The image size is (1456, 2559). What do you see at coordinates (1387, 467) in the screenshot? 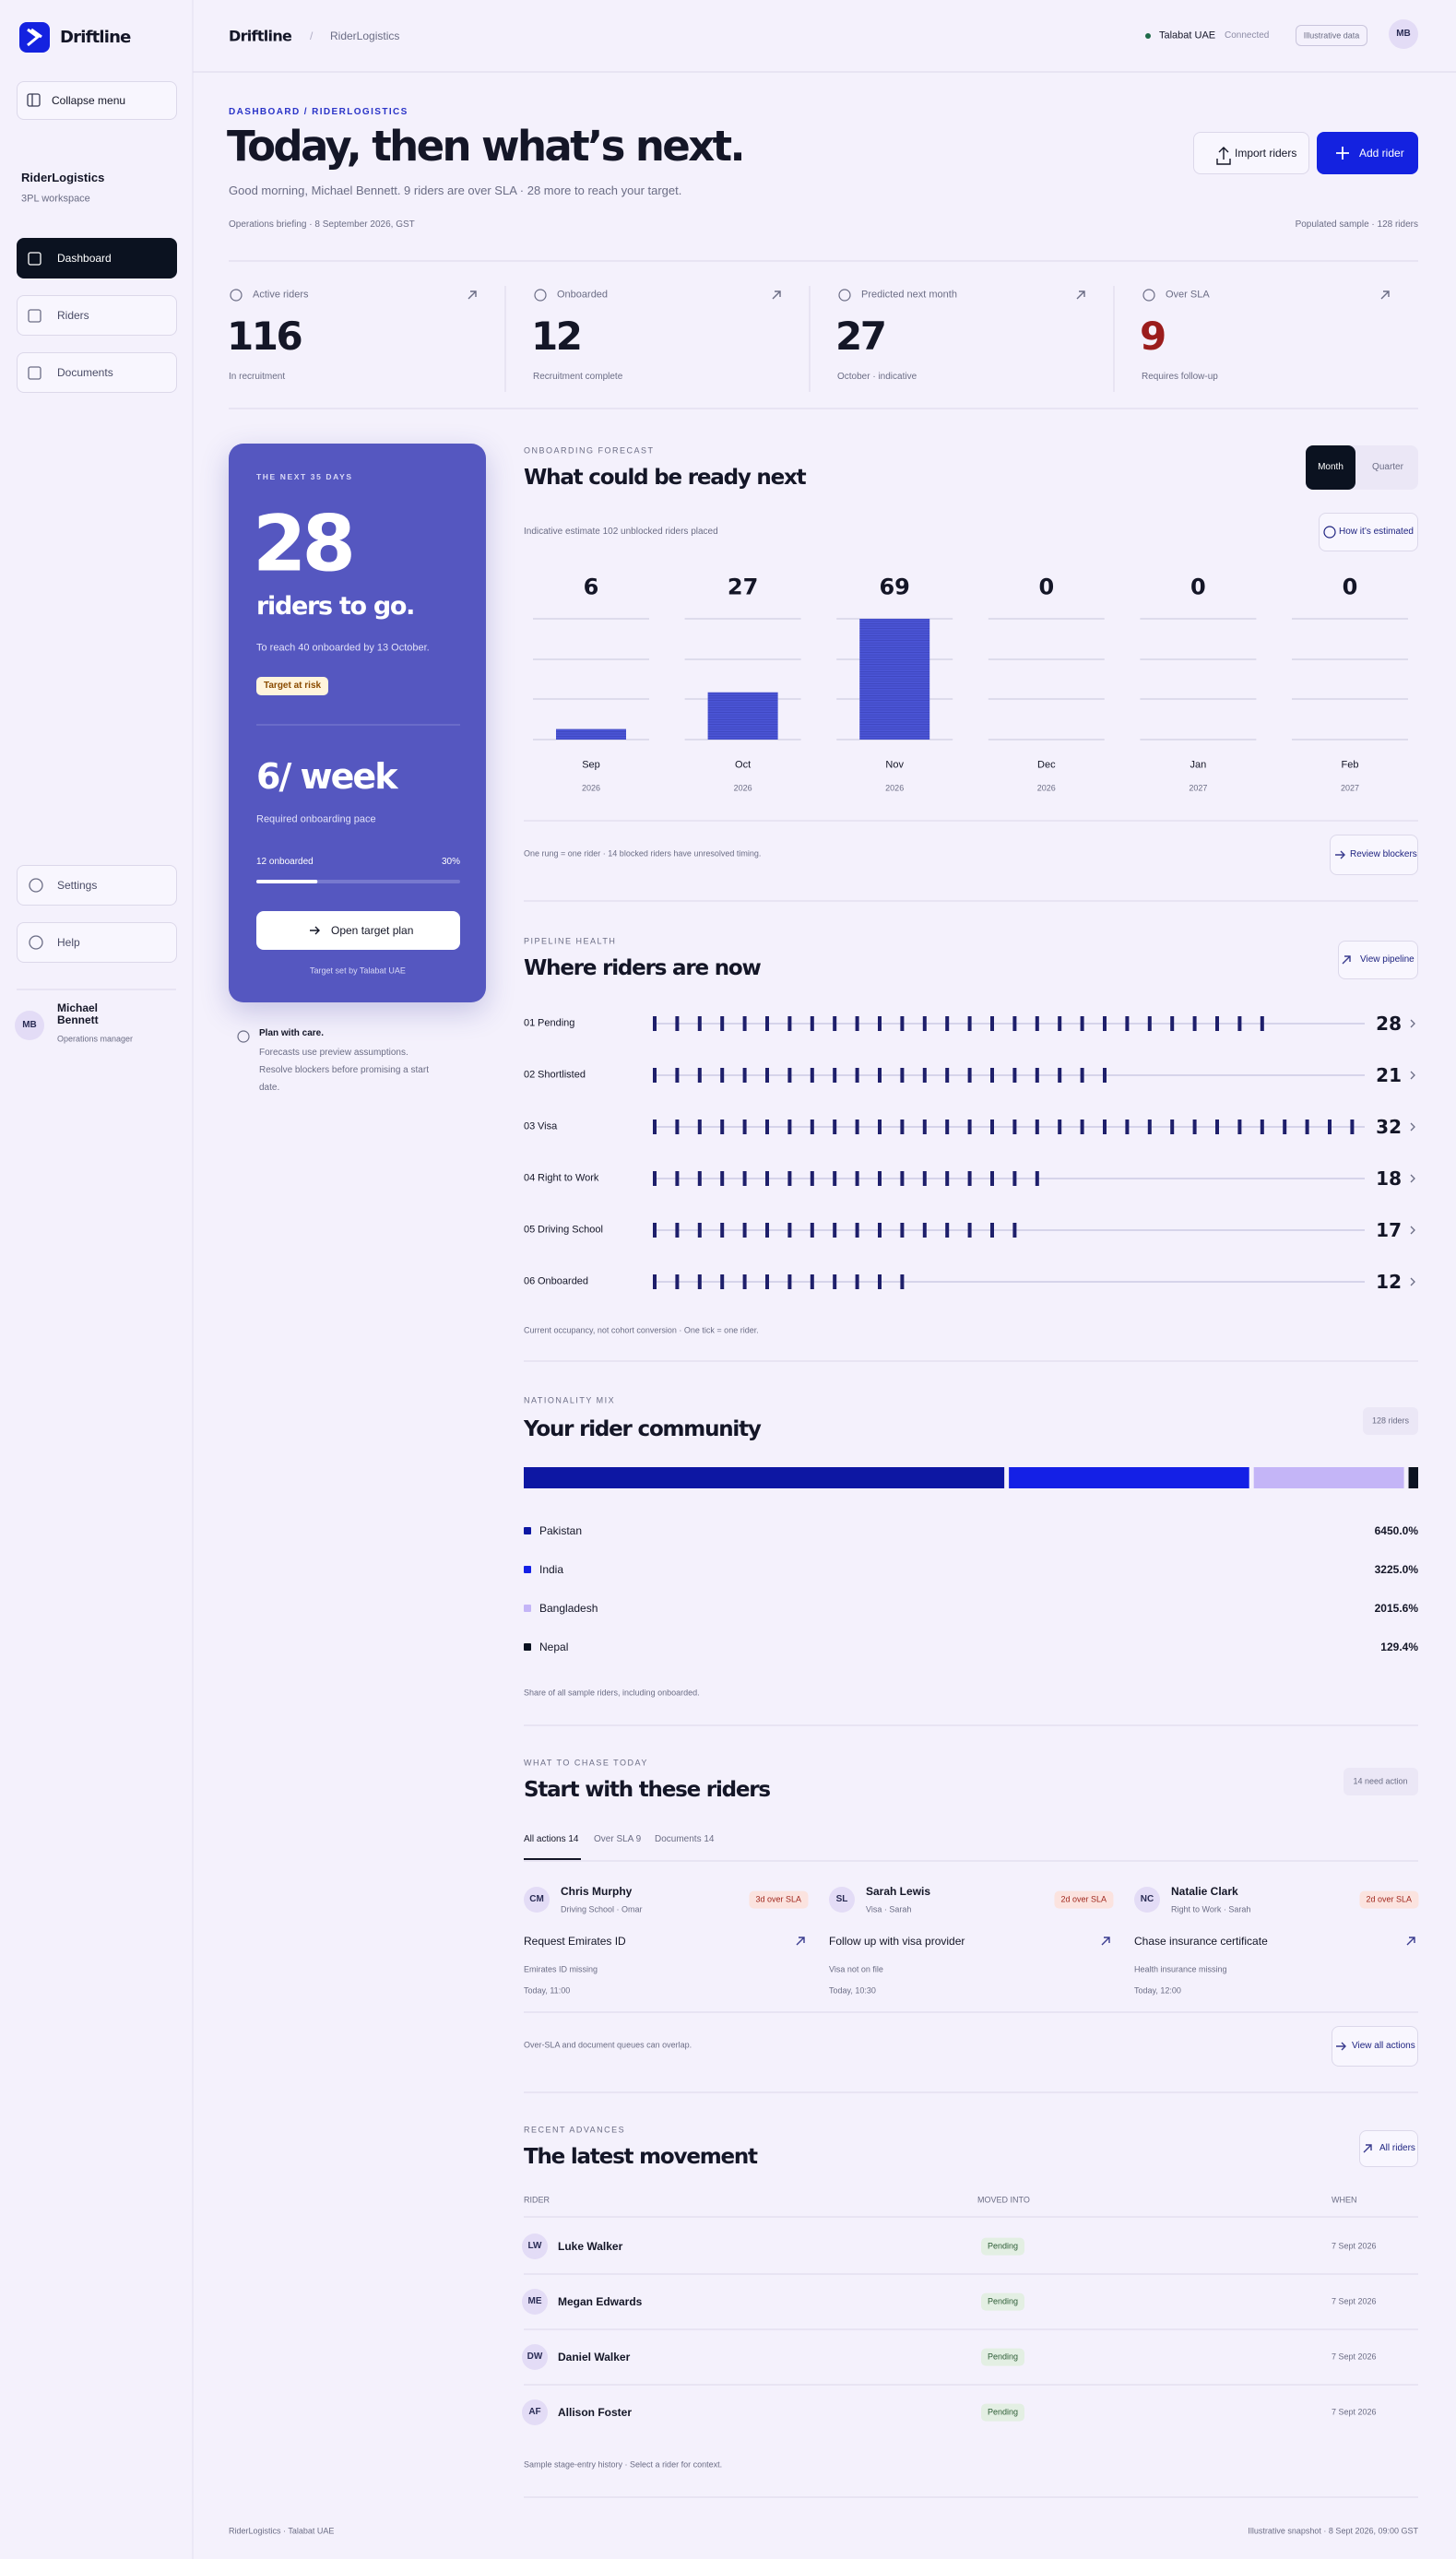
I see `segment-label: Quarter` at bounding box center [1387, 467].